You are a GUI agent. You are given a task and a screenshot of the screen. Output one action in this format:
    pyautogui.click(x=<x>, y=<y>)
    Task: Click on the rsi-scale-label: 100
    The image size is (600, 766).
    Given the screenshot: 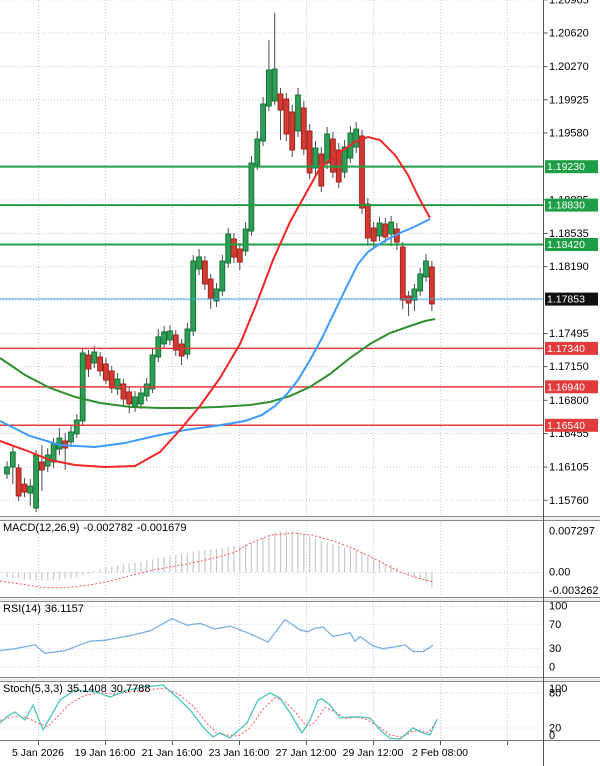 What is the action you would take?
    pyautogui.click(x=558, y=607)
    